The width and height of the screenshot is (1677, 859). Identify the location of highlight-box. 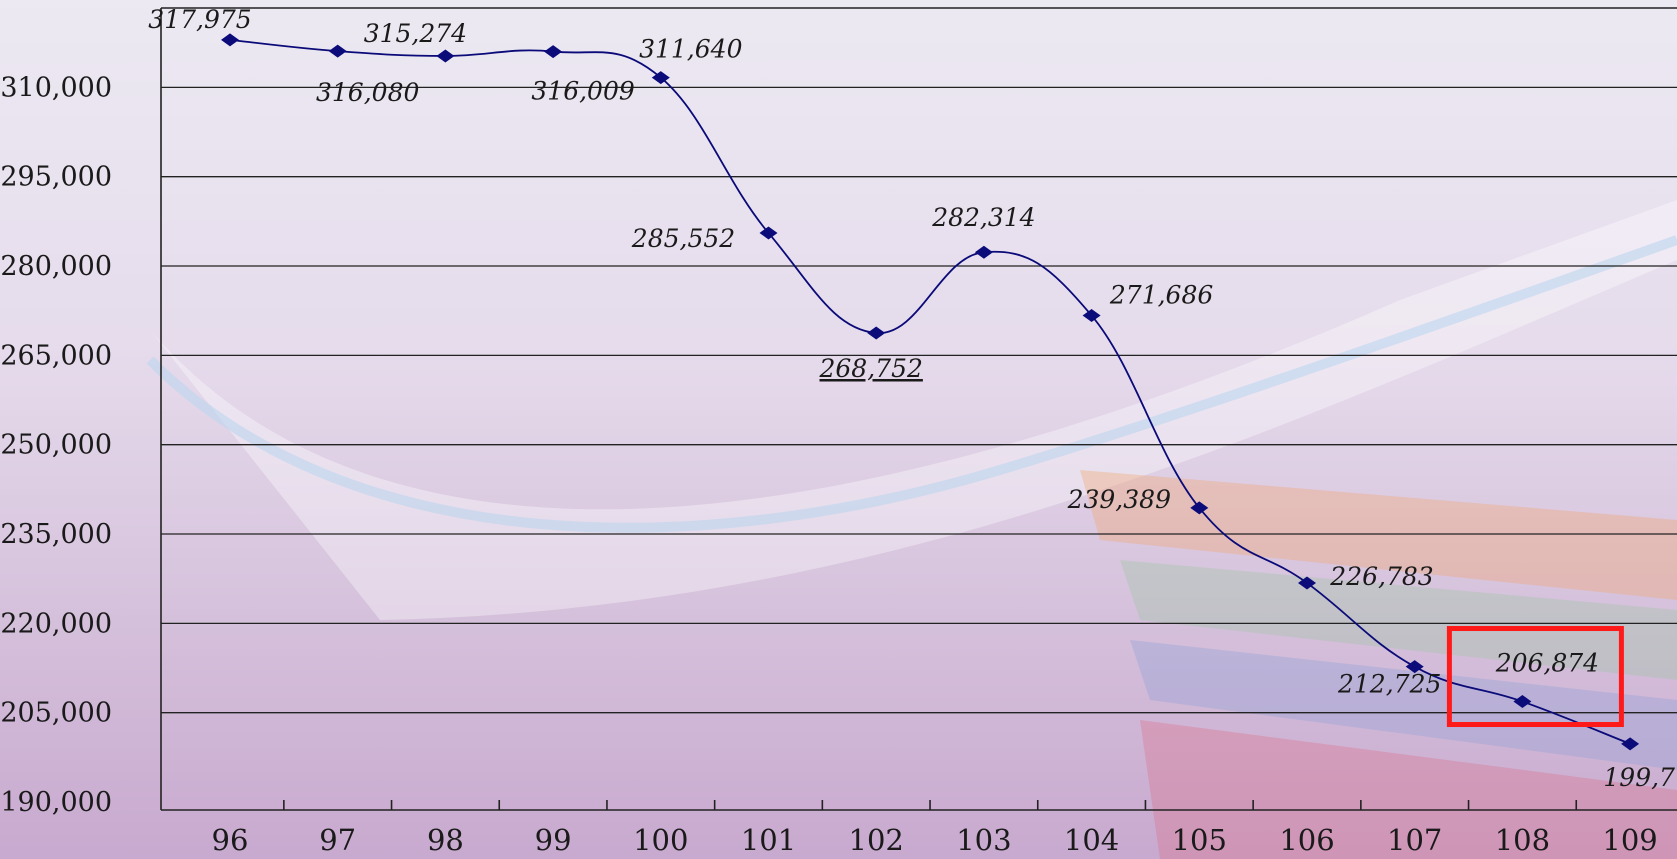
(1535, 677).